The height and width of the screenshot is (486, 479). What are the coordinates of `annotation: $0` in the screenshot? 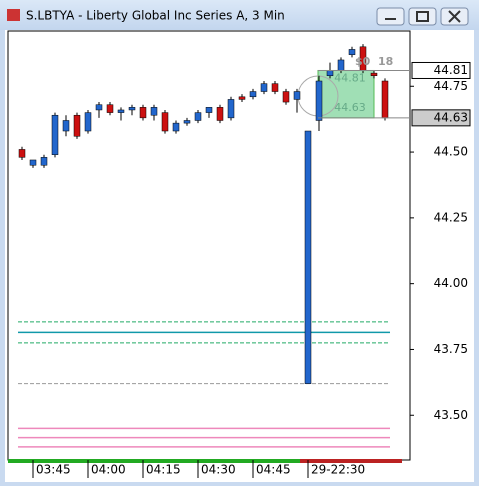 It's located at (363, 61).